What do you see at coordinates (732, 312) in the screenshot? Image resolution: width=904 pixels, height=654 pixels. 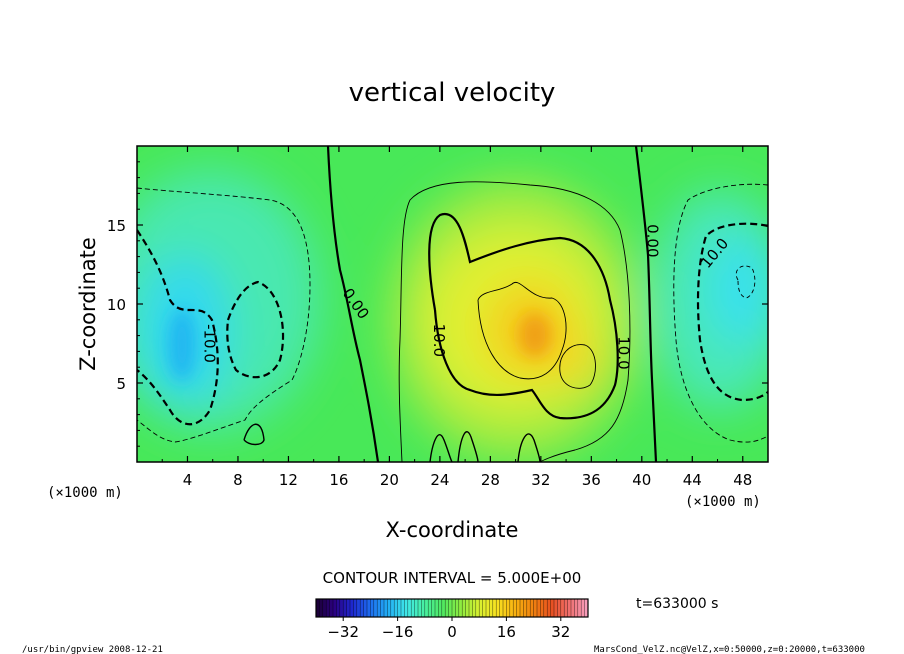 I see `contour-minus10-right` at bounding box center [732, 312].